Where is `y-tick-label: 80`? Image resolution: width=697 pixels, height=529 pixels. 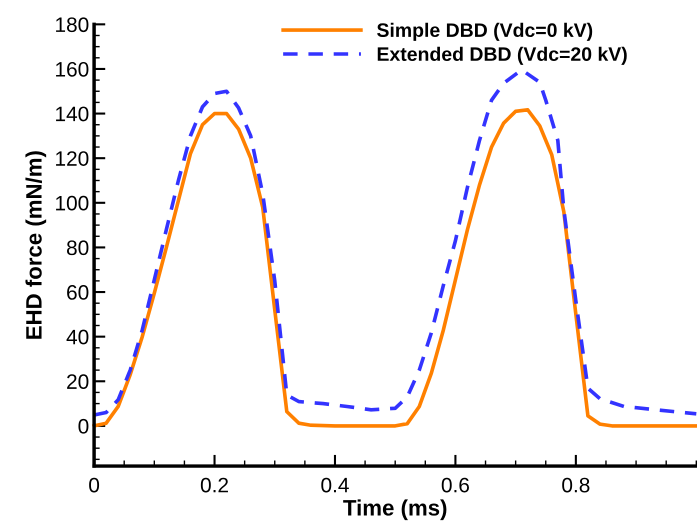
y-tick-label: 80 is located at coordinates (77, 248).